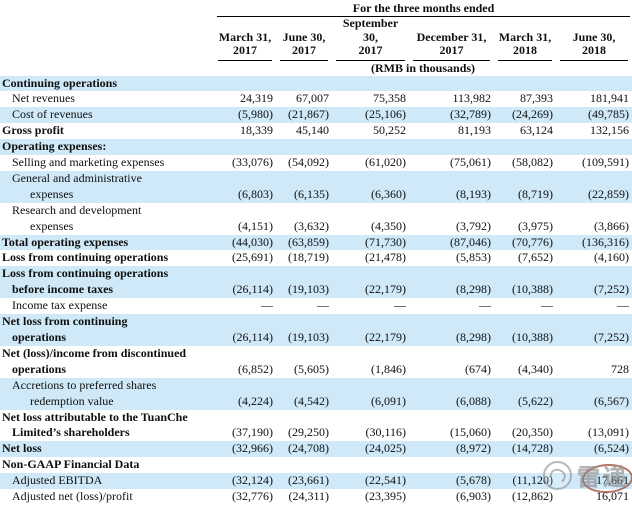 Image resolution: width=632 pixels, height=505 pixels. I want to click on value-text: (6,567), so click(612, 400).